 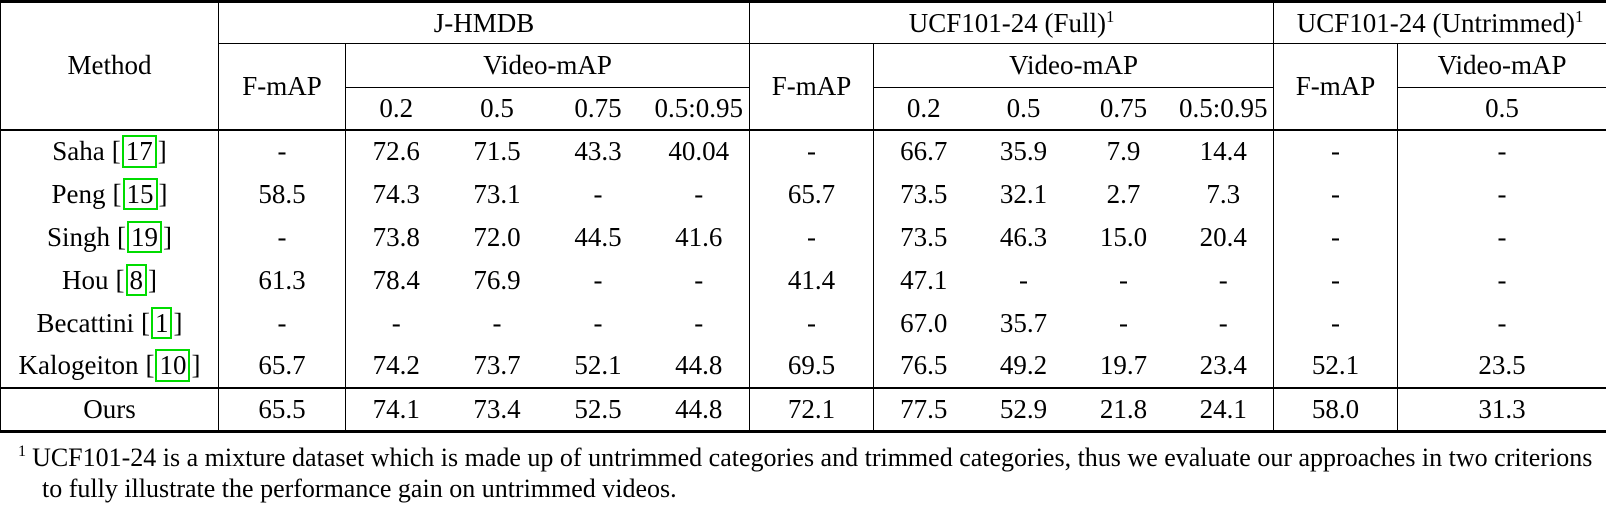 I want to click on videomap-header-jhmdb: Video-mAP, so click(x=548, y=65).